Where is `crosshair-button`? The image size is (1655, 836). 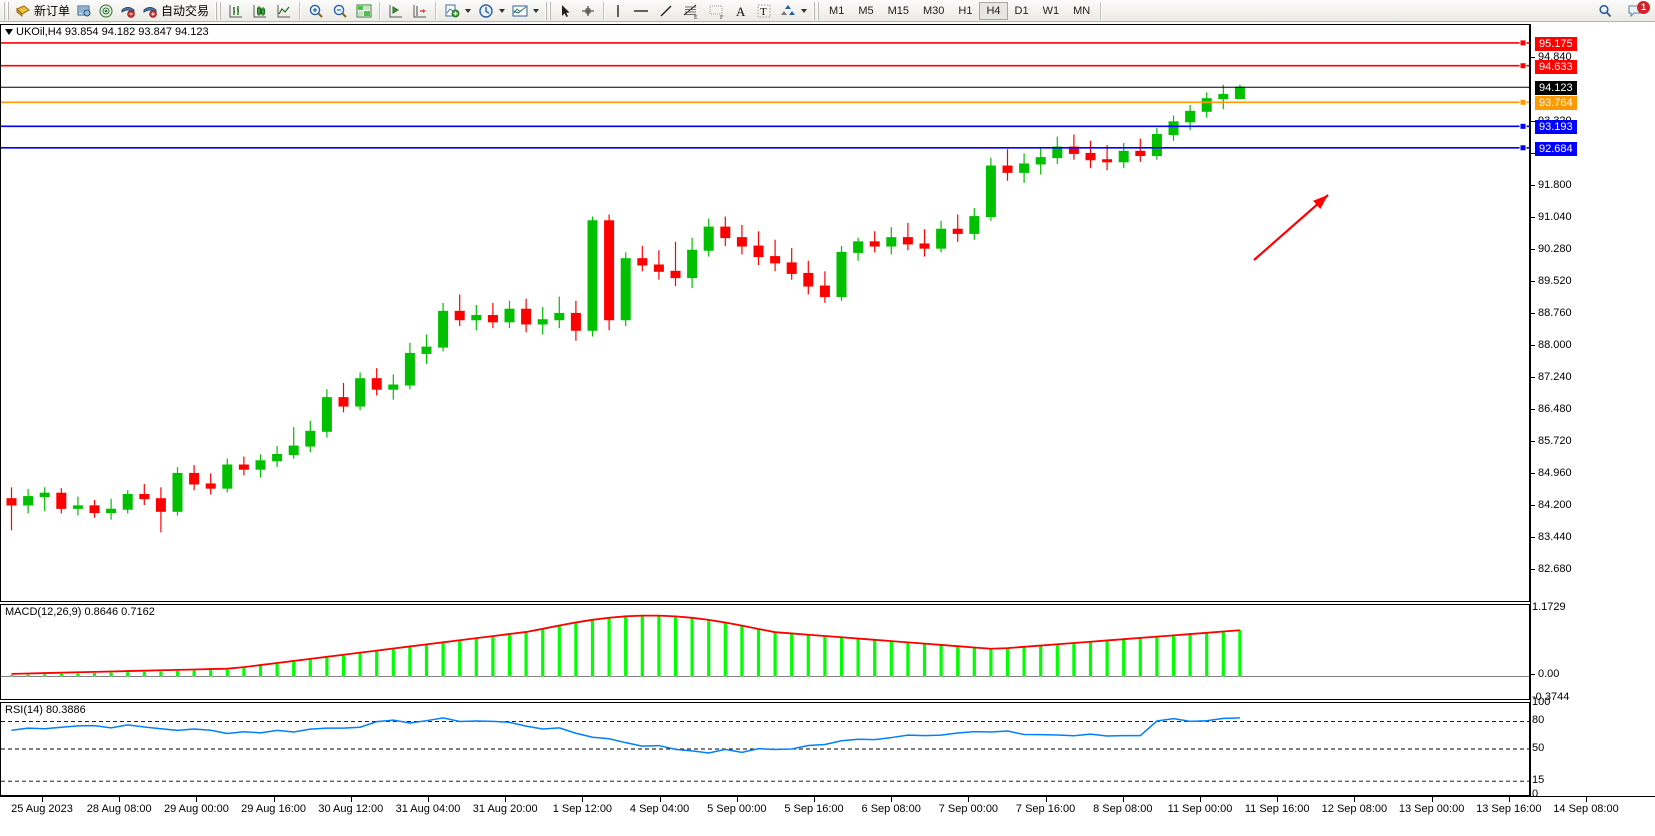 crosshair-button is located at coordinates (588, 11).